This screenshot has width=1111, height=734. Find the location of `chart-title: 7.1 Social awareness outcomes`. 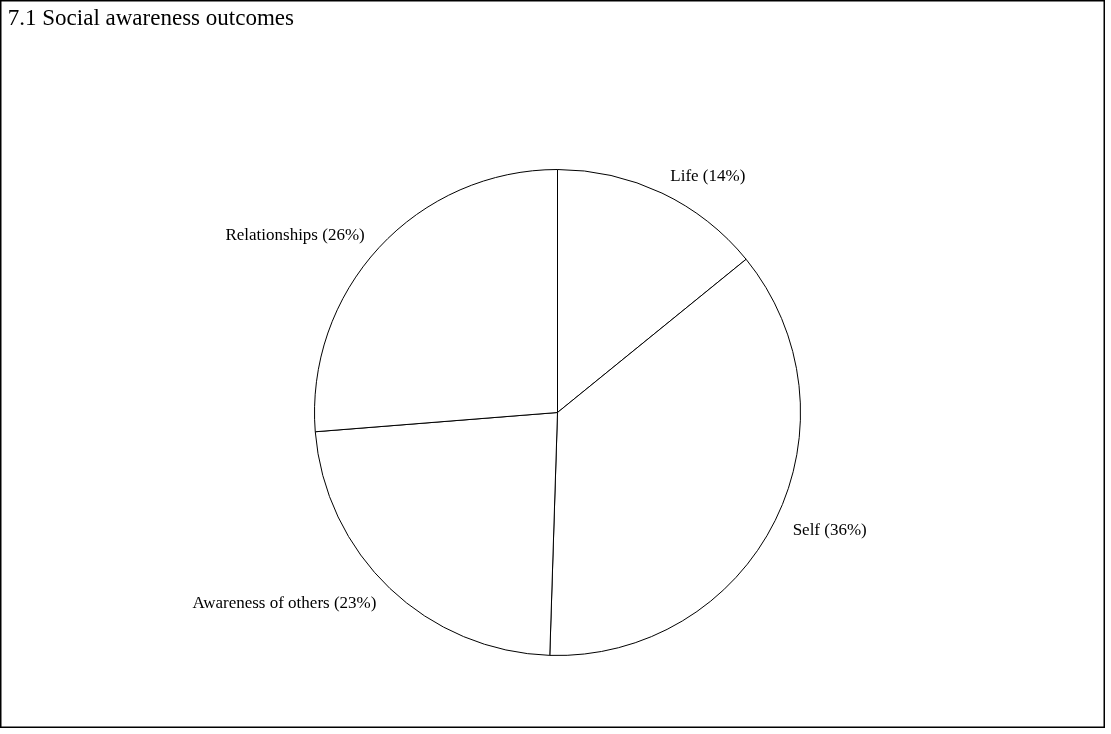

chart-title: 7.1 Social awareness outcomes is located at coordinates (150, 18).